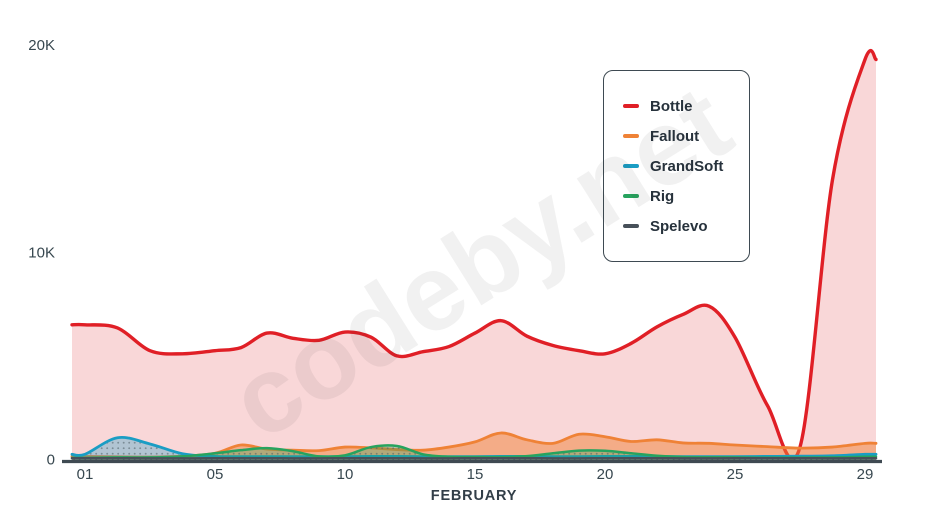 This screenshot has height=521, width=938. Describe the element at coordinates (662, 196) in the screenshot. I see `legend-label: Rig` at that location.